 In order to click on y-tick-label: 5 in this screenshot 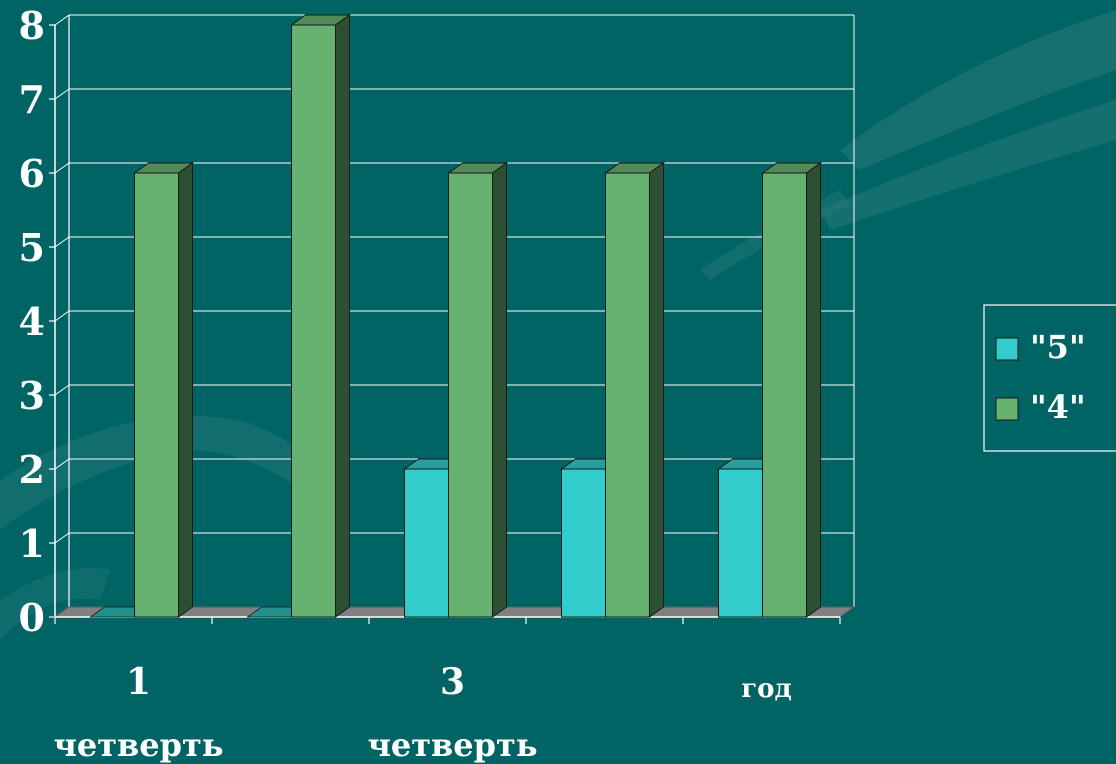, I will do `click(32, 247)`.